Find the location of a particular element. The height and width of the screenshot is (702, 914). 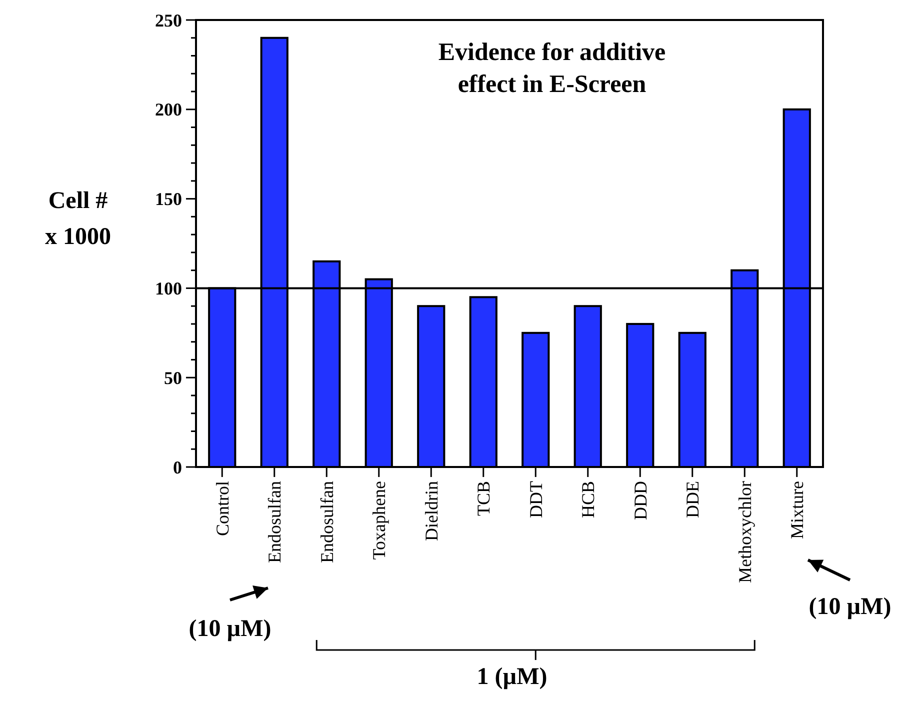

y-tick-label: 0 is located at coordinates (177, 467).